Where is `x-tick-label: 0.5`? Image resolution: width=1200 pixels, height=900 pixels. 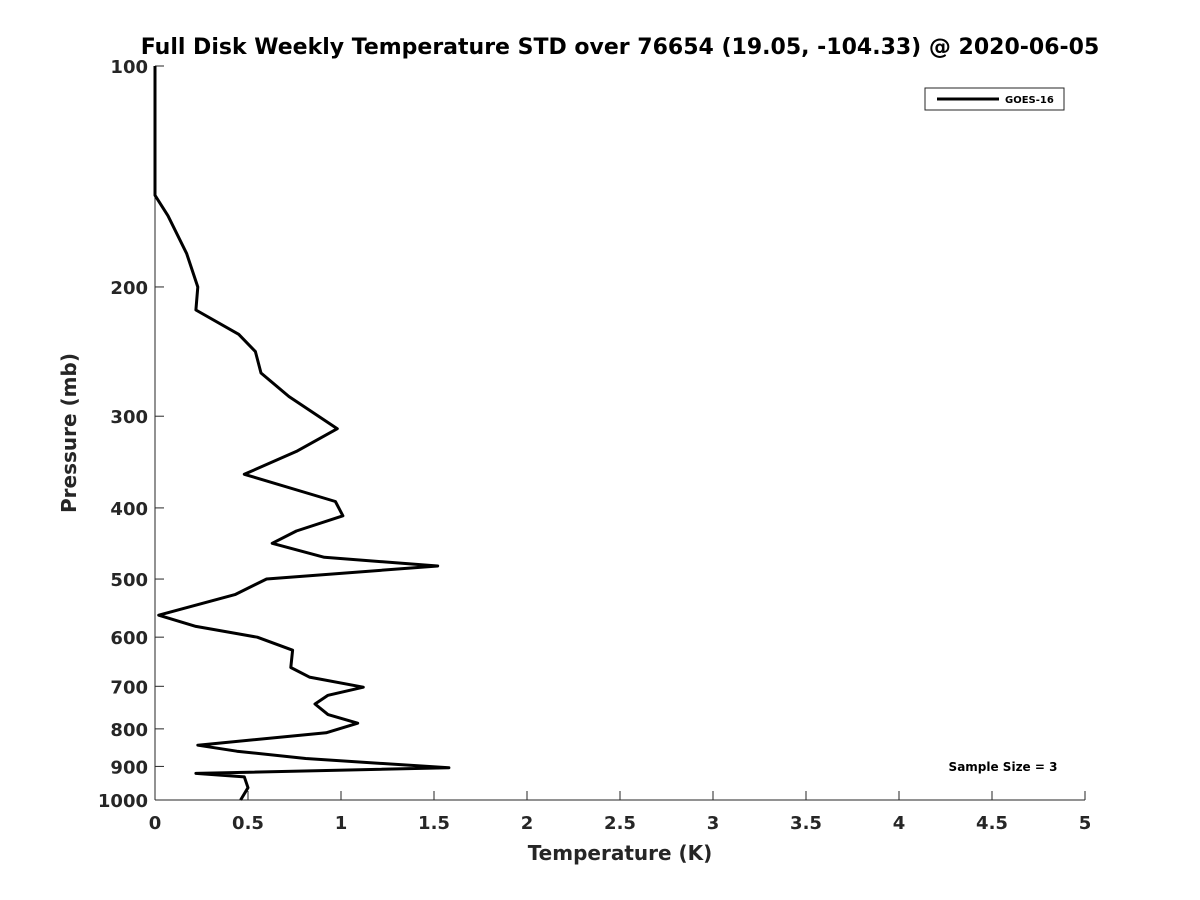
x-tick-label: 0.5 is located at coordinates (248, 823).